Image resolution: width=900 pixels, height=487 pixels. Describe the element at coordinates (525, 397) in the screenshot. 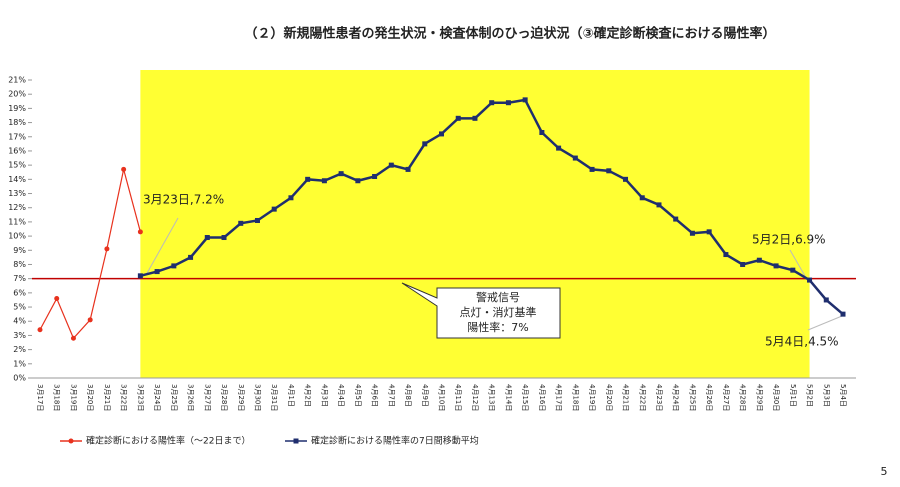

I see `x-tick-label: 4月15日` at that location.